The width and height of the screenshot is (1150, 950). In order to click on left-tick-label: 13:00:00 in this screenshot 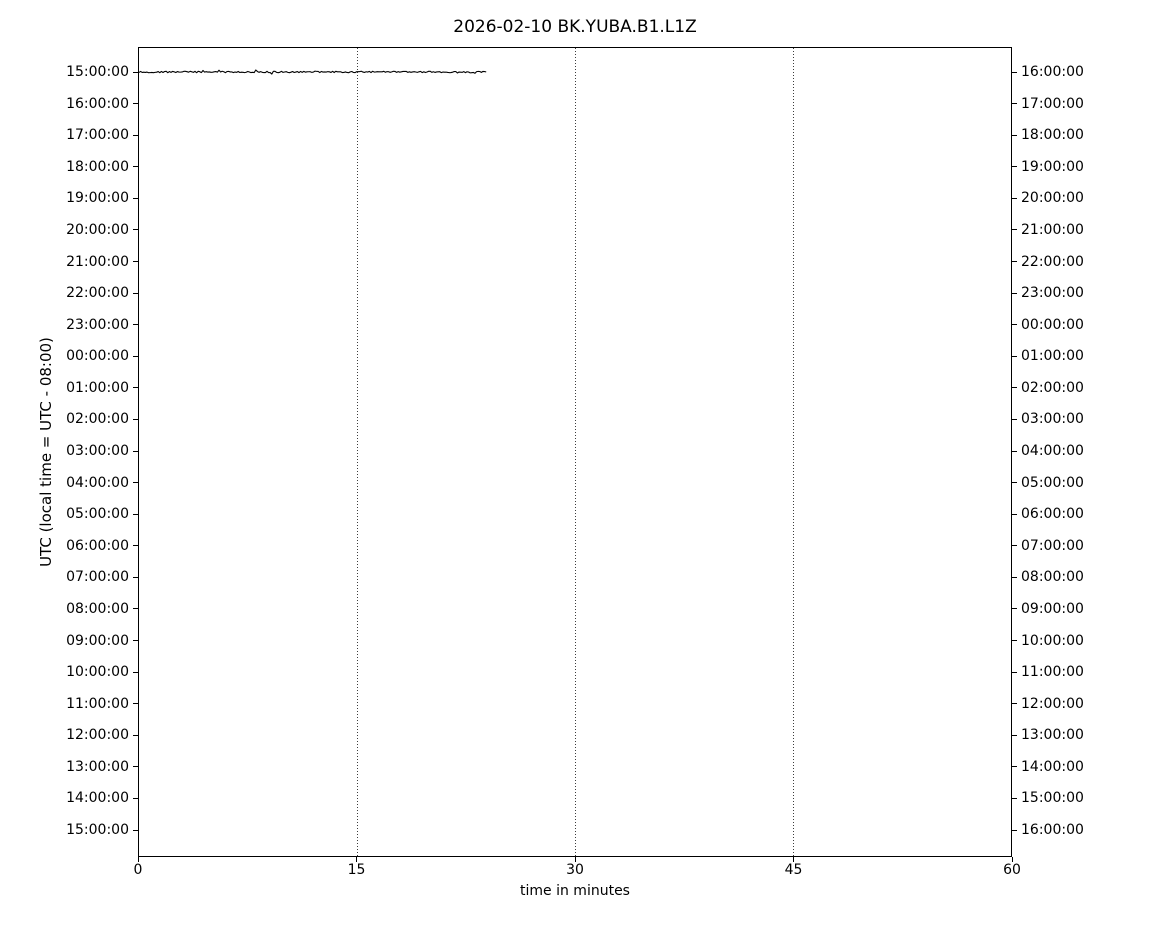, I will do `click(97, 766)`.